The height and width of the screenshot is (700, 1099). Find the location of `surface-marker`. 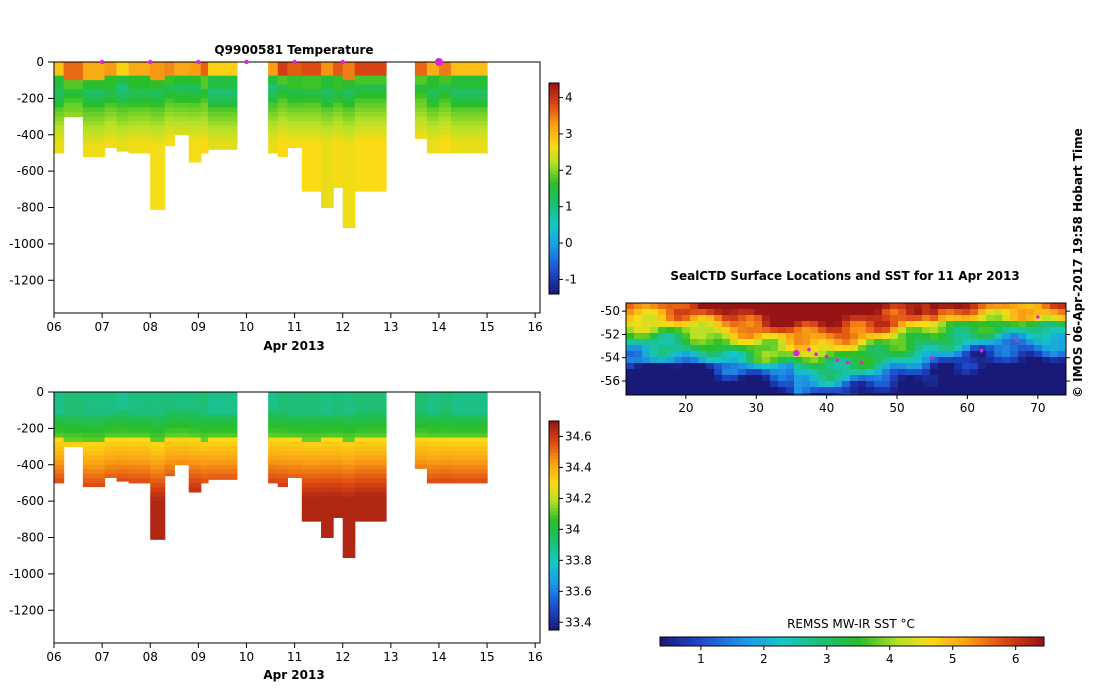

surface-marker is located at coordinates (342, 62).